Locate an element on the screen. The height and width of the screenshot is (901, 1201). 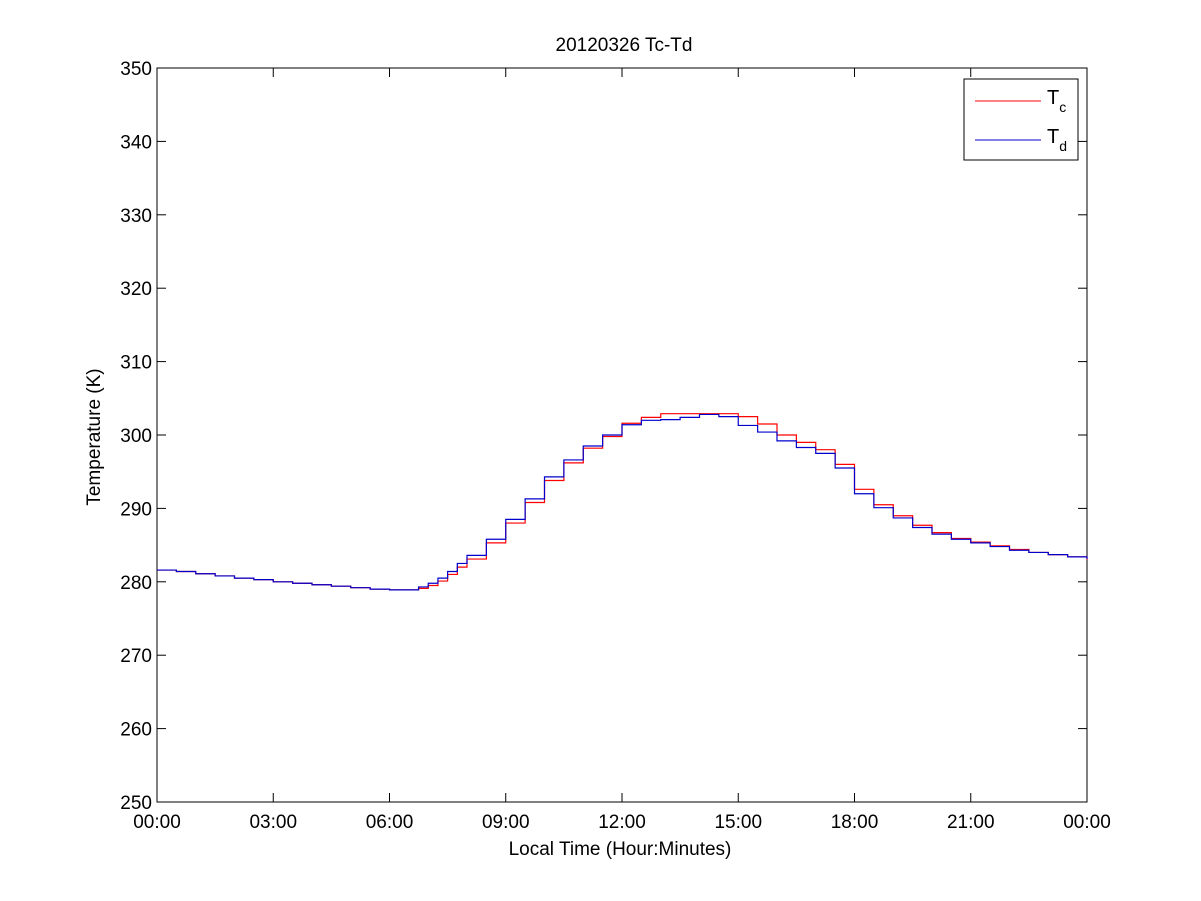
chart-title: 20120326 Tc-Td is located at coordinates (624, 45).